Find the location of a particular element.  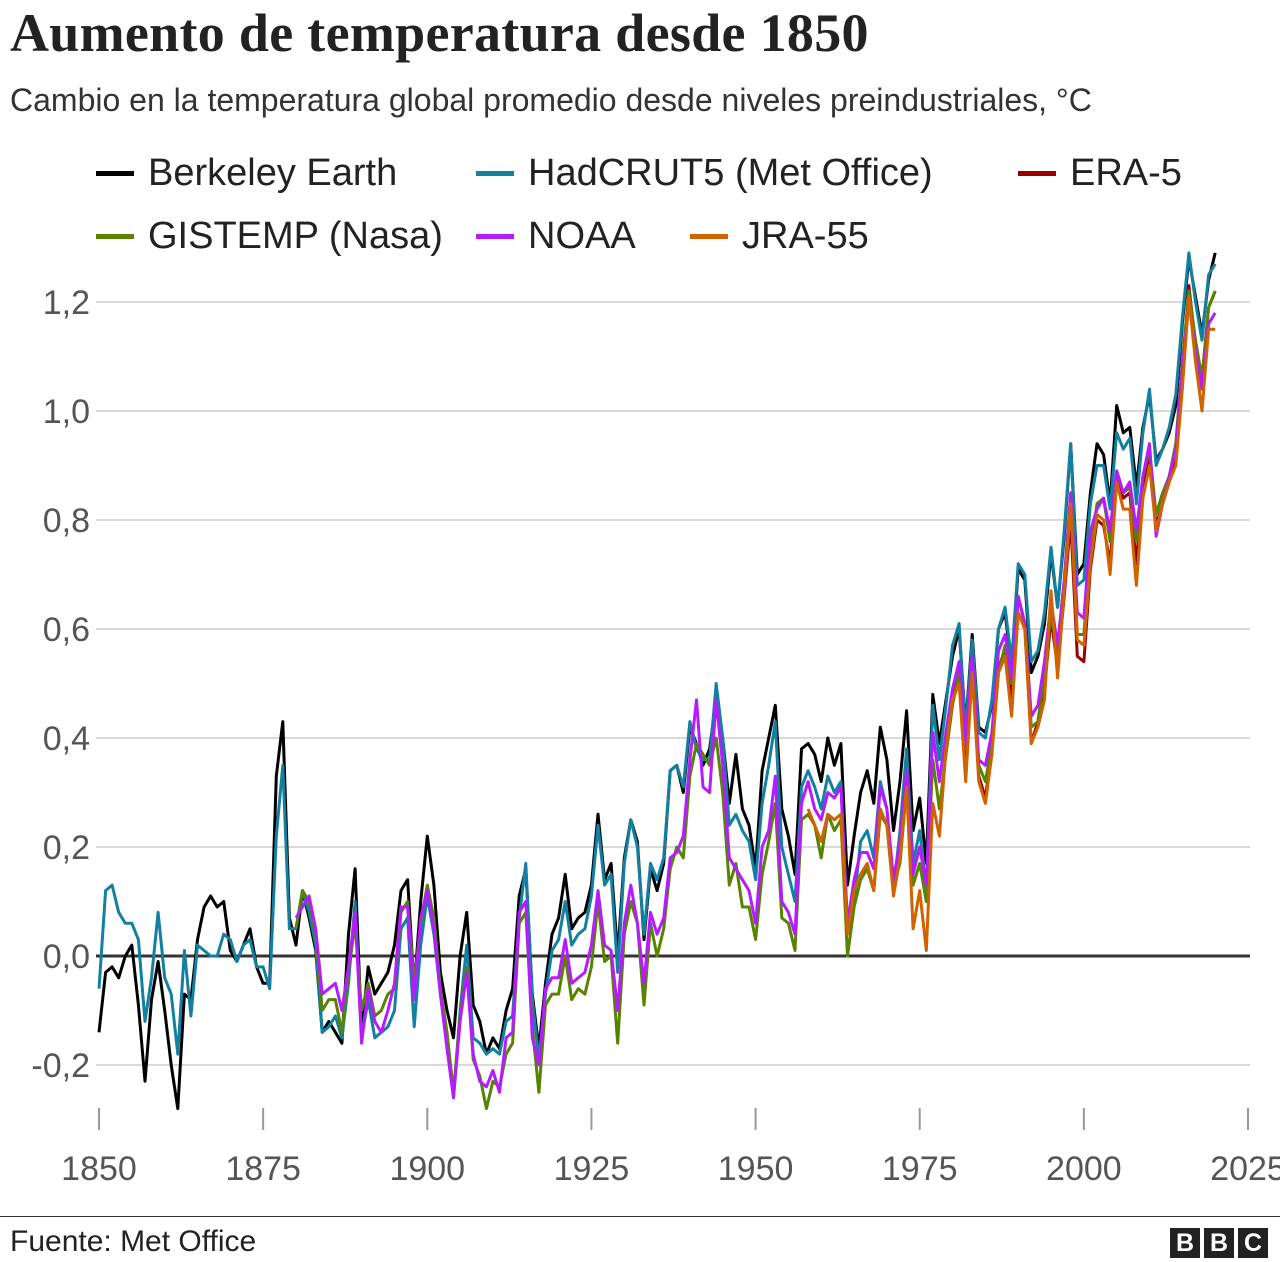

y-tick-label: 1,0 is located at coordinates (66, 412).